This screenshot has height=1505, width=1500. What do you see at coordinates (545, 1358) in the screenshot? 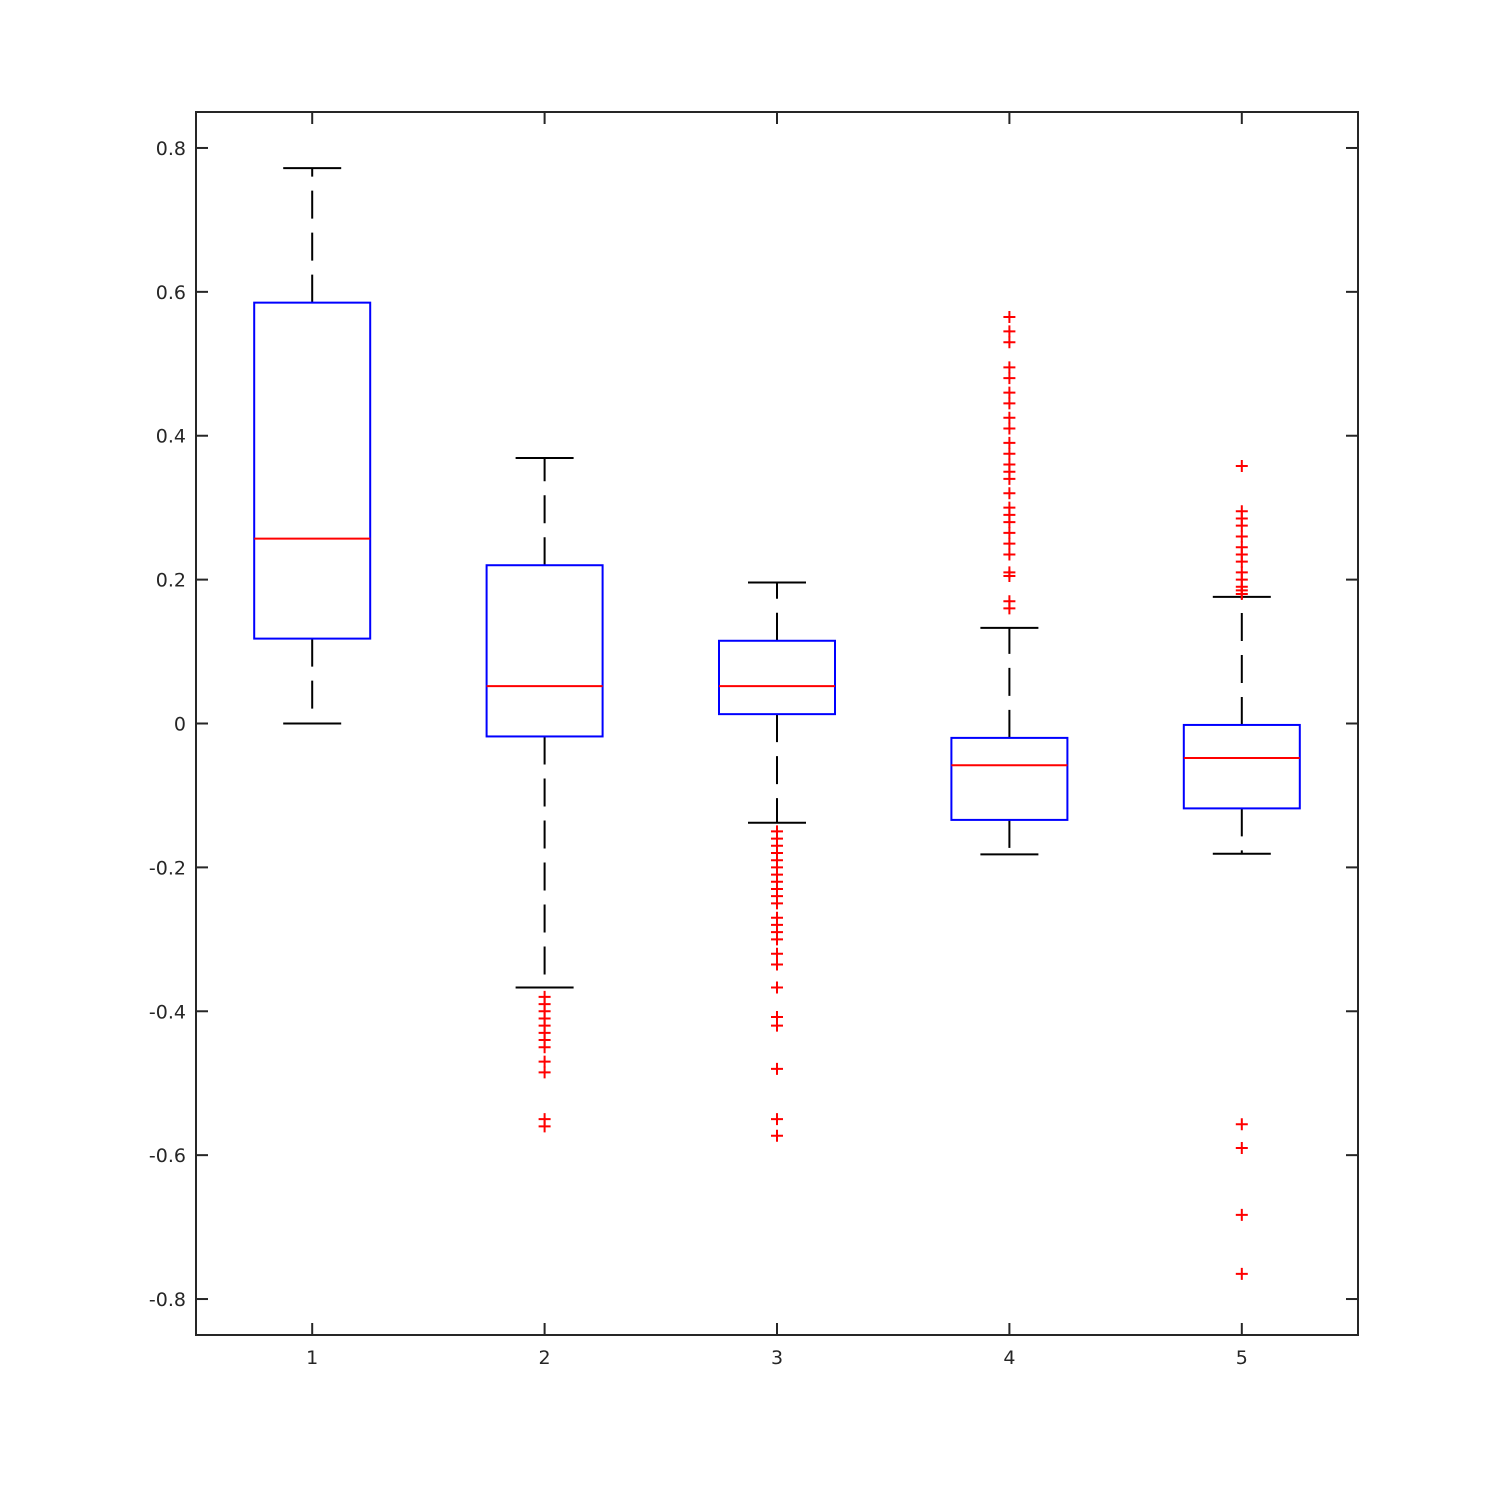
I see `x-tick-label: 2` at bounding box center [545, 1358].